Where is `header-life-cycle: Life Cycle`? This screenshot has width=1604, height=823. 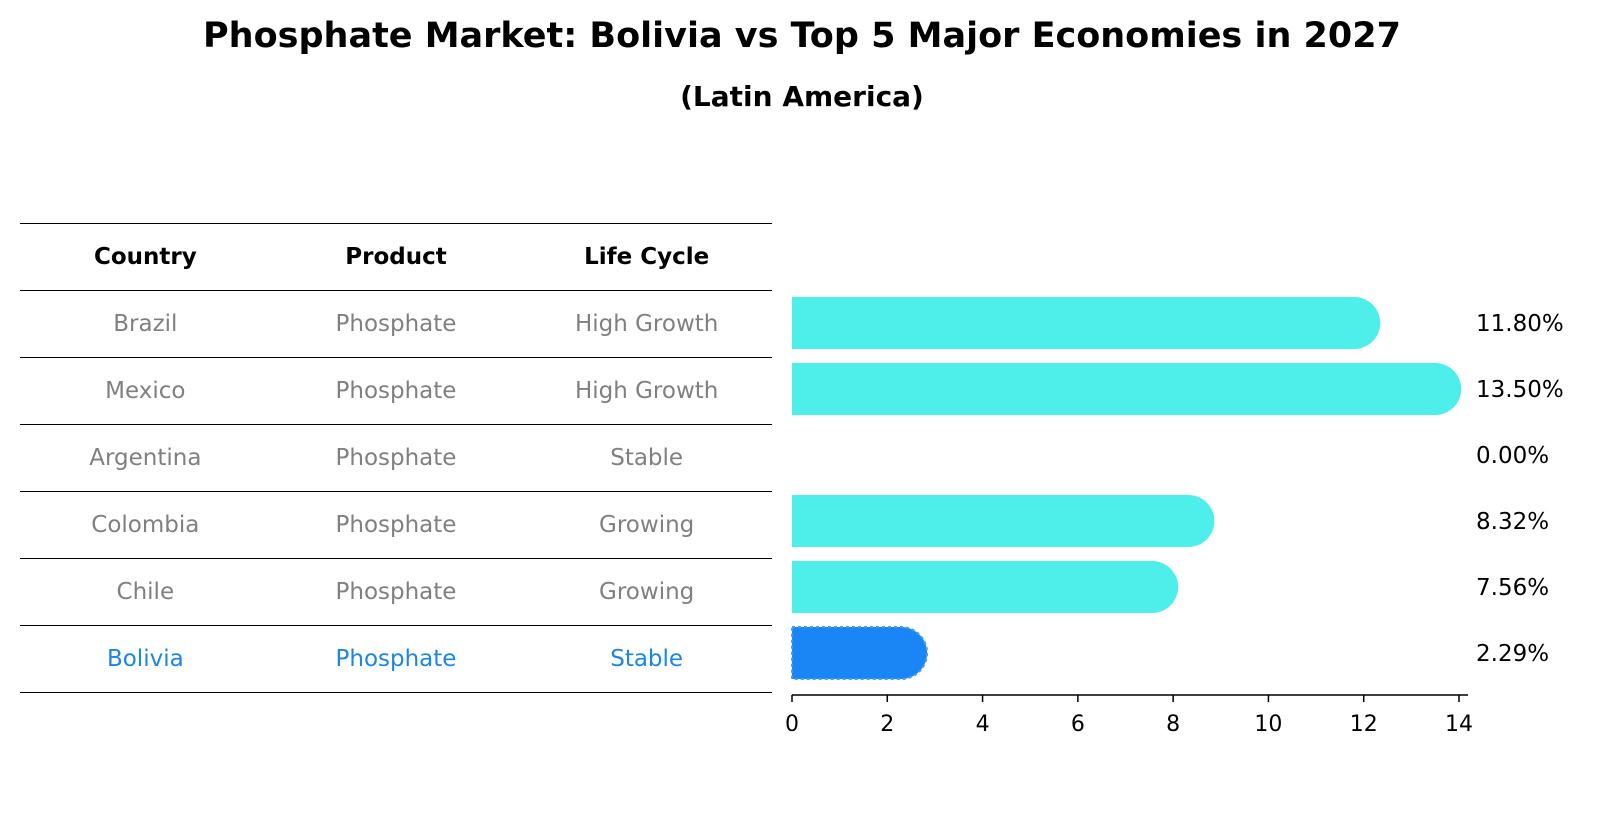
header-life-cycle: Life Cycle is located at coordinates (646, 257).